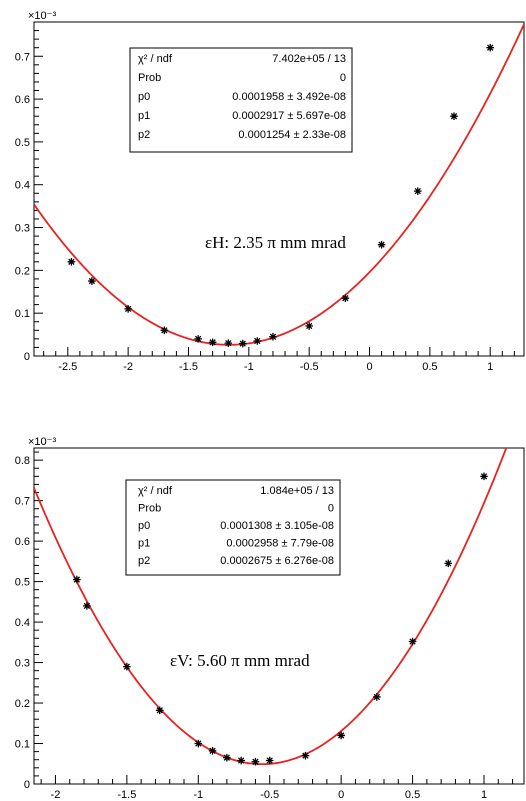  Describe the element at coordinates (292, 135) in the screenshot. I see `stats-value: 0.0001254 ± 2.33e-08` at that location.